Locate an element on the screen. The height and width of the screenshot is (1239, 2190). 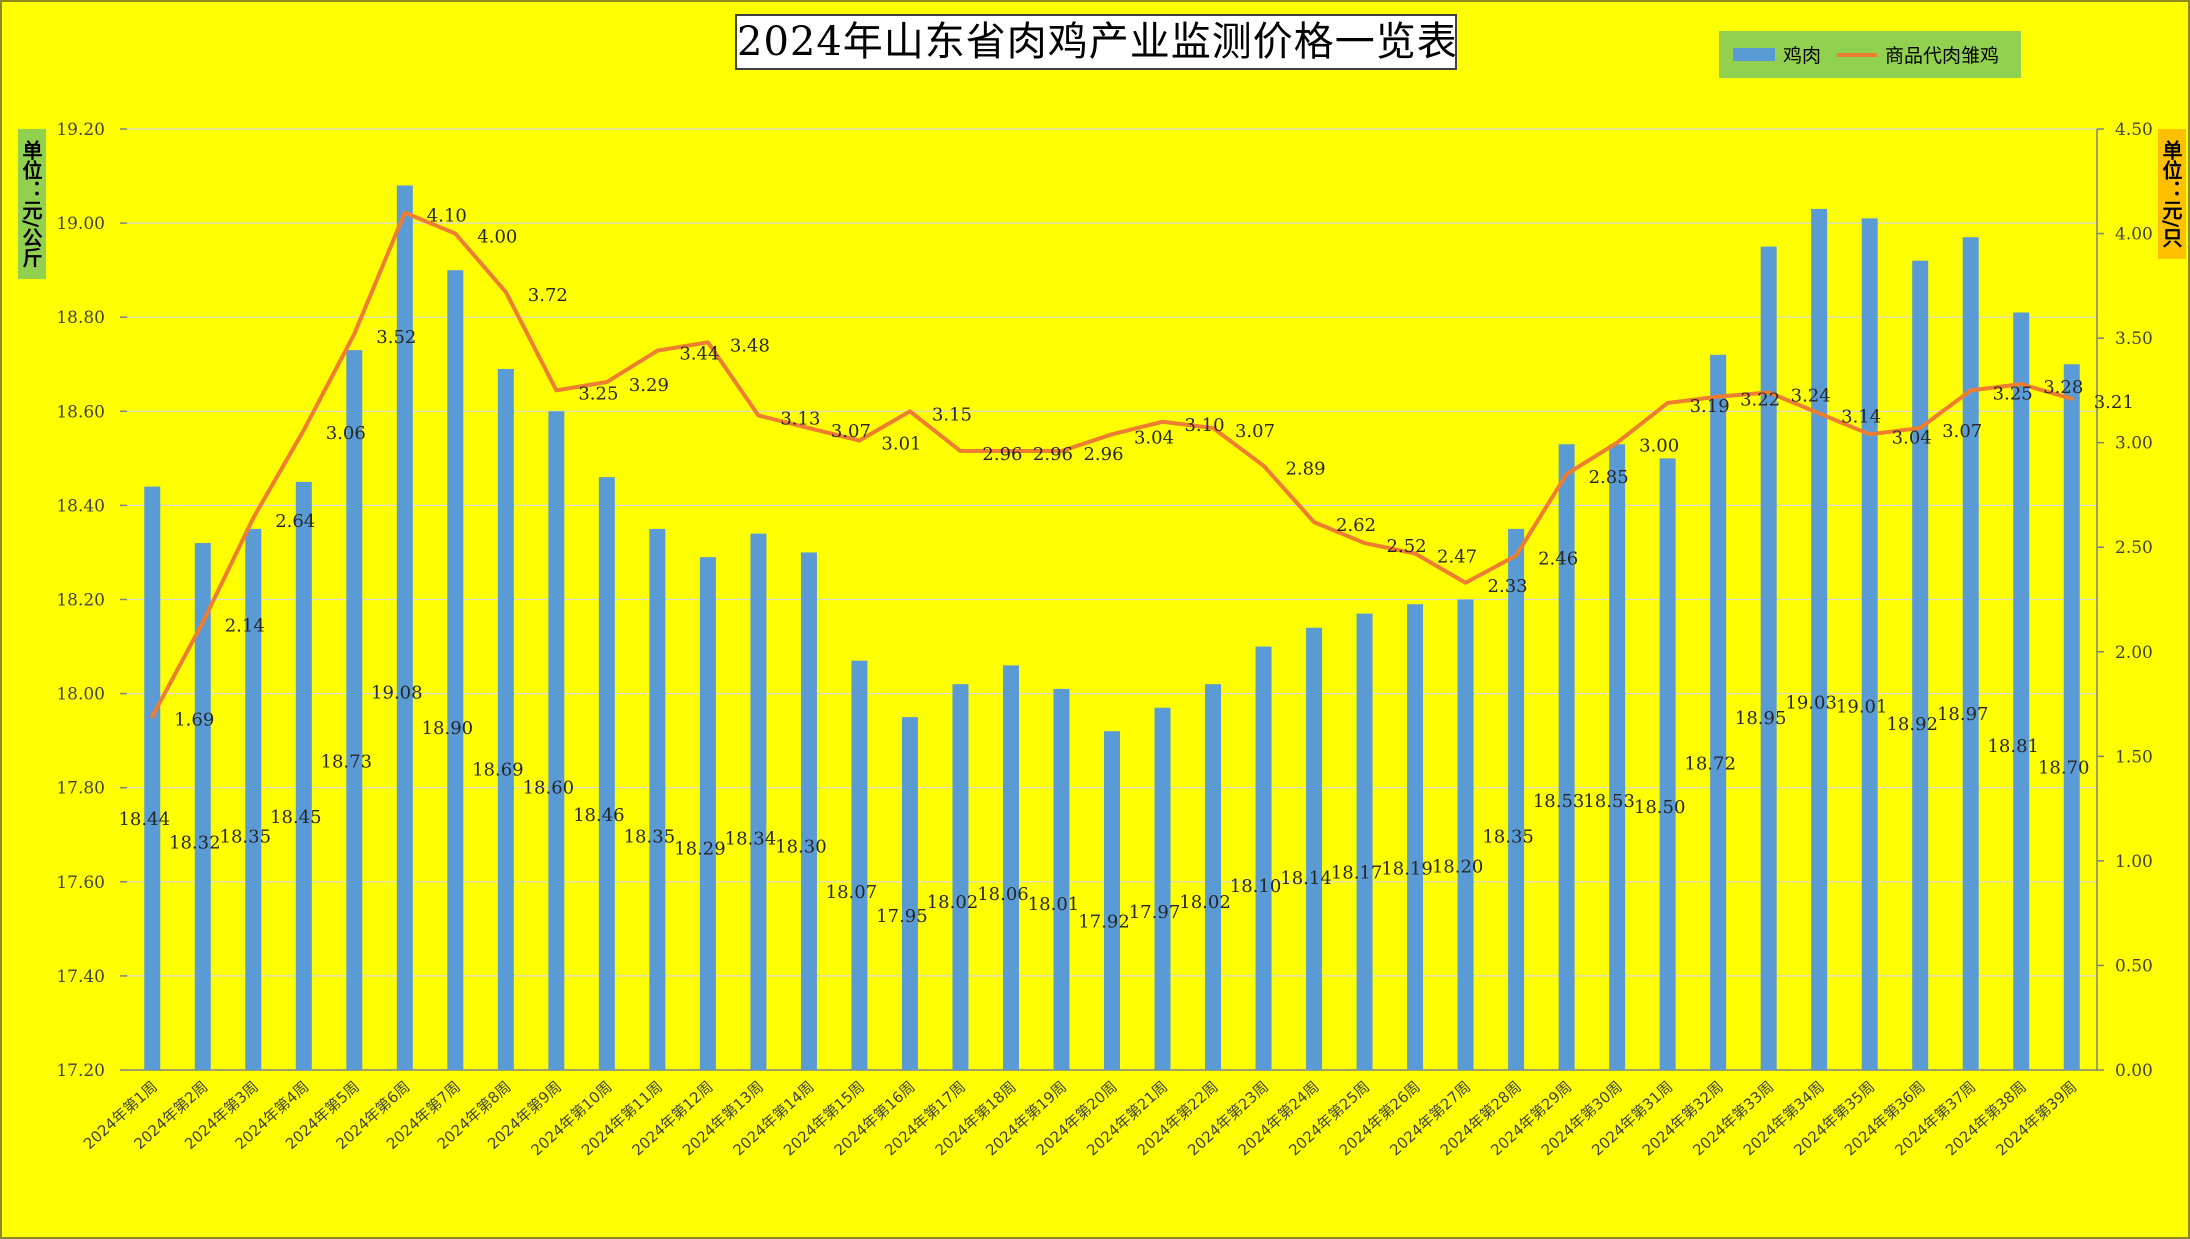
bar-data-label: 18.90 is located at coordinates (448, 728).